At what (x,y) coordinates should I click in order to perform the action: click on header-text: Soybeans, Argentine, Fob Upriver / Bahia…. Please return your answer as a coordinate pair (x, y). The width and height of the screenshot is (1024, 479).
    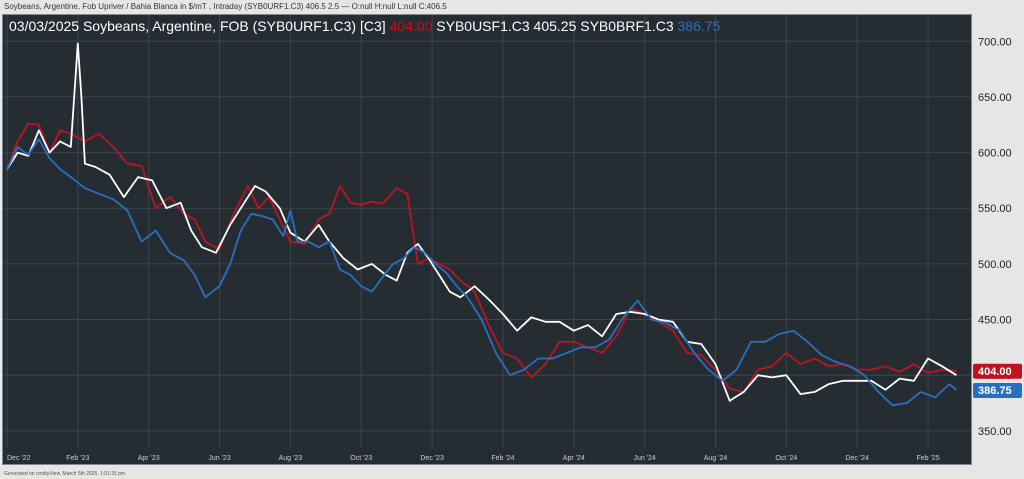
    Looking at the image, I should click on (225, 6).